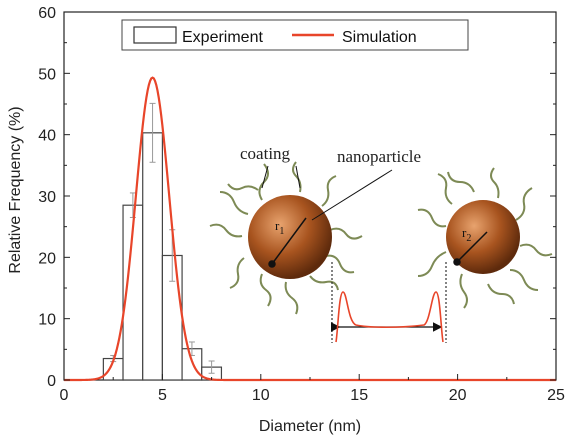 This screenshot has height=441, width=573. Describe the element at coordinates (458, 395) in the screenshot. I see `x-tick-label: 20` at that location.